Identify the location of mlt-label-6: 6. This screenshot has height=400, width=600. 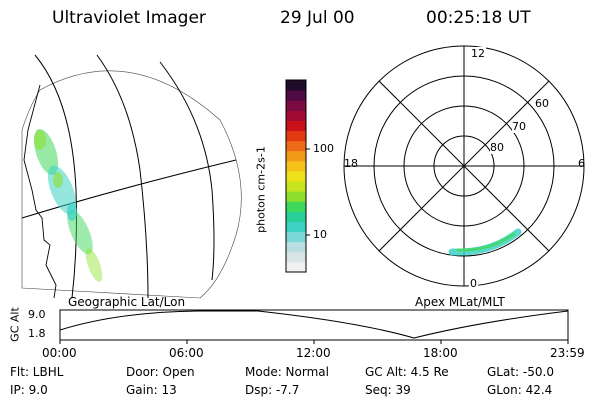
(581, 163).